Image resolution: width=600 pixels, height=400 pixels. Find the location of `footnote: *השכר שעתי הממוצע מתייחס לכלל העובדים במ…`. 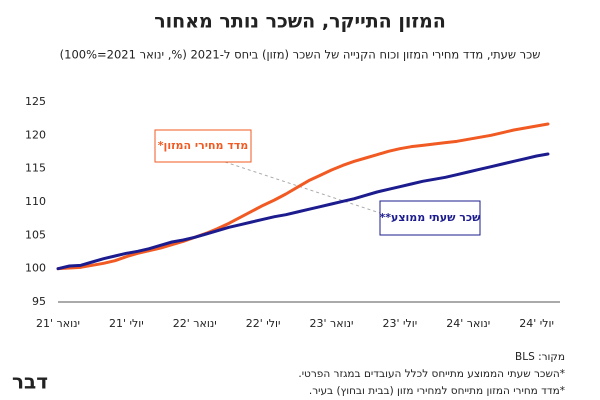

footnote: *השכר שעתי הממוצע מתייחס לכלל העובדים במ… is located at coordinates (431, 374).